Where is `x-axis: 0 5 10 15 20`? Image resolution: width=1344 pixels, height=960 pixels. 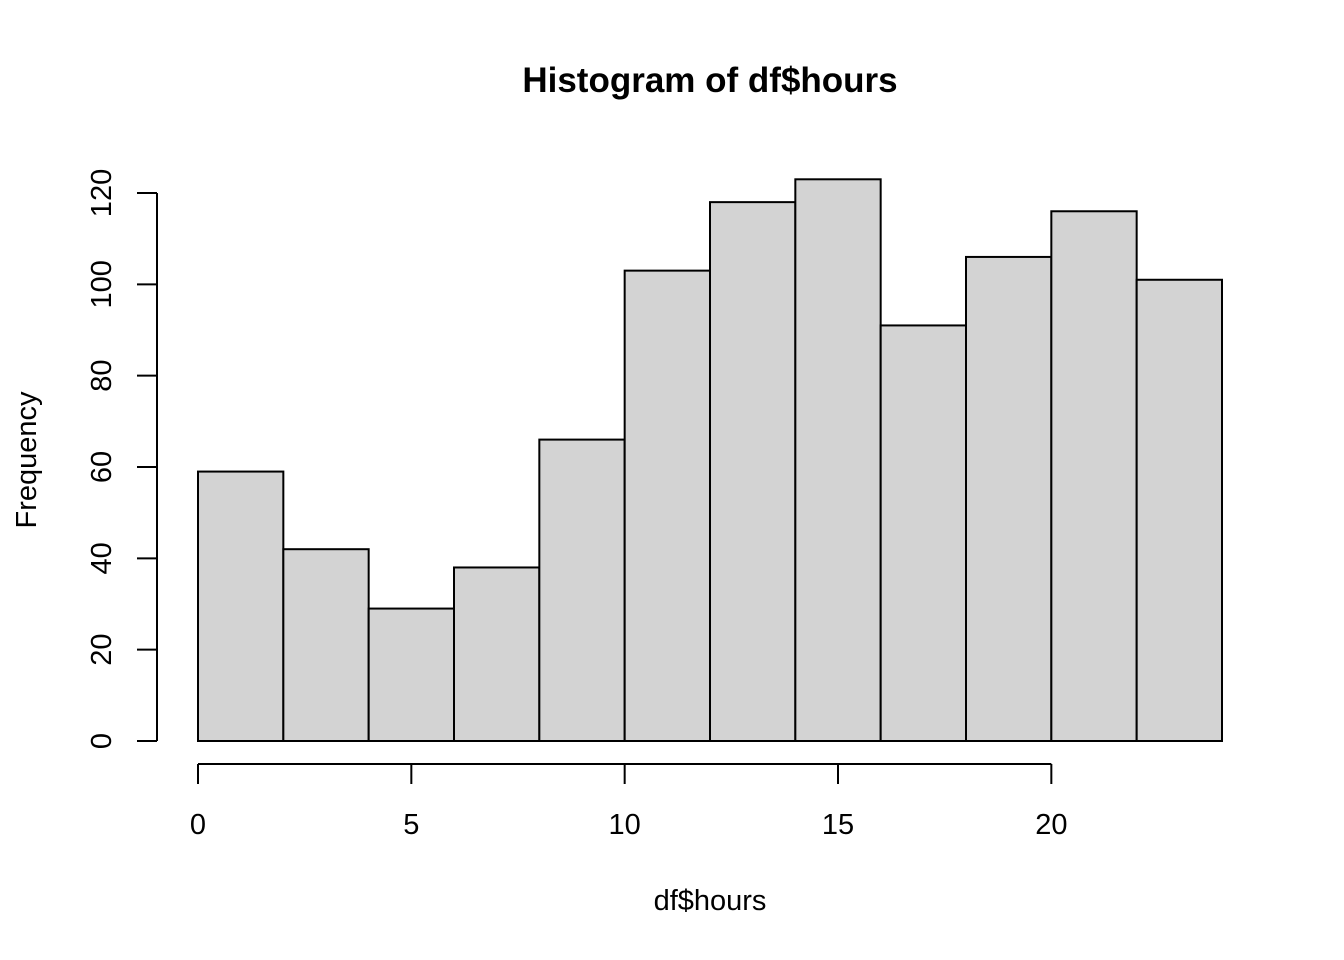 x-axis: 0 5 10 15 20 is located at coordinates (628, 802).